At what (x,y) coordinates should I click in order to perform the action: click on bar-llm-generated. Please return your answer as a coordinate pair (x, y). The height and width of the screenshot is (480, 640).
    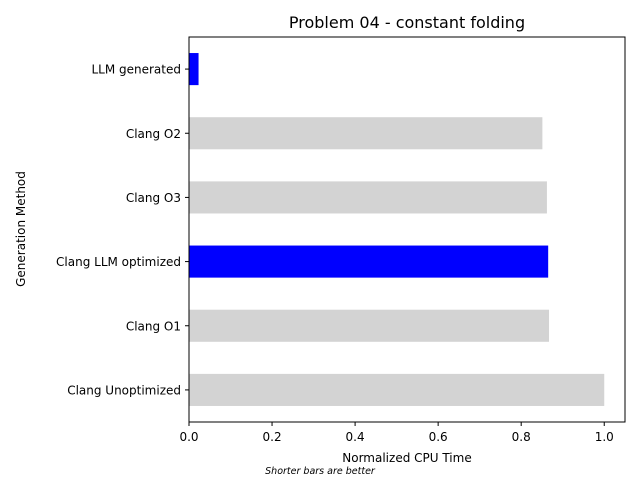
    Looking at the image, I should click on (194, 69).